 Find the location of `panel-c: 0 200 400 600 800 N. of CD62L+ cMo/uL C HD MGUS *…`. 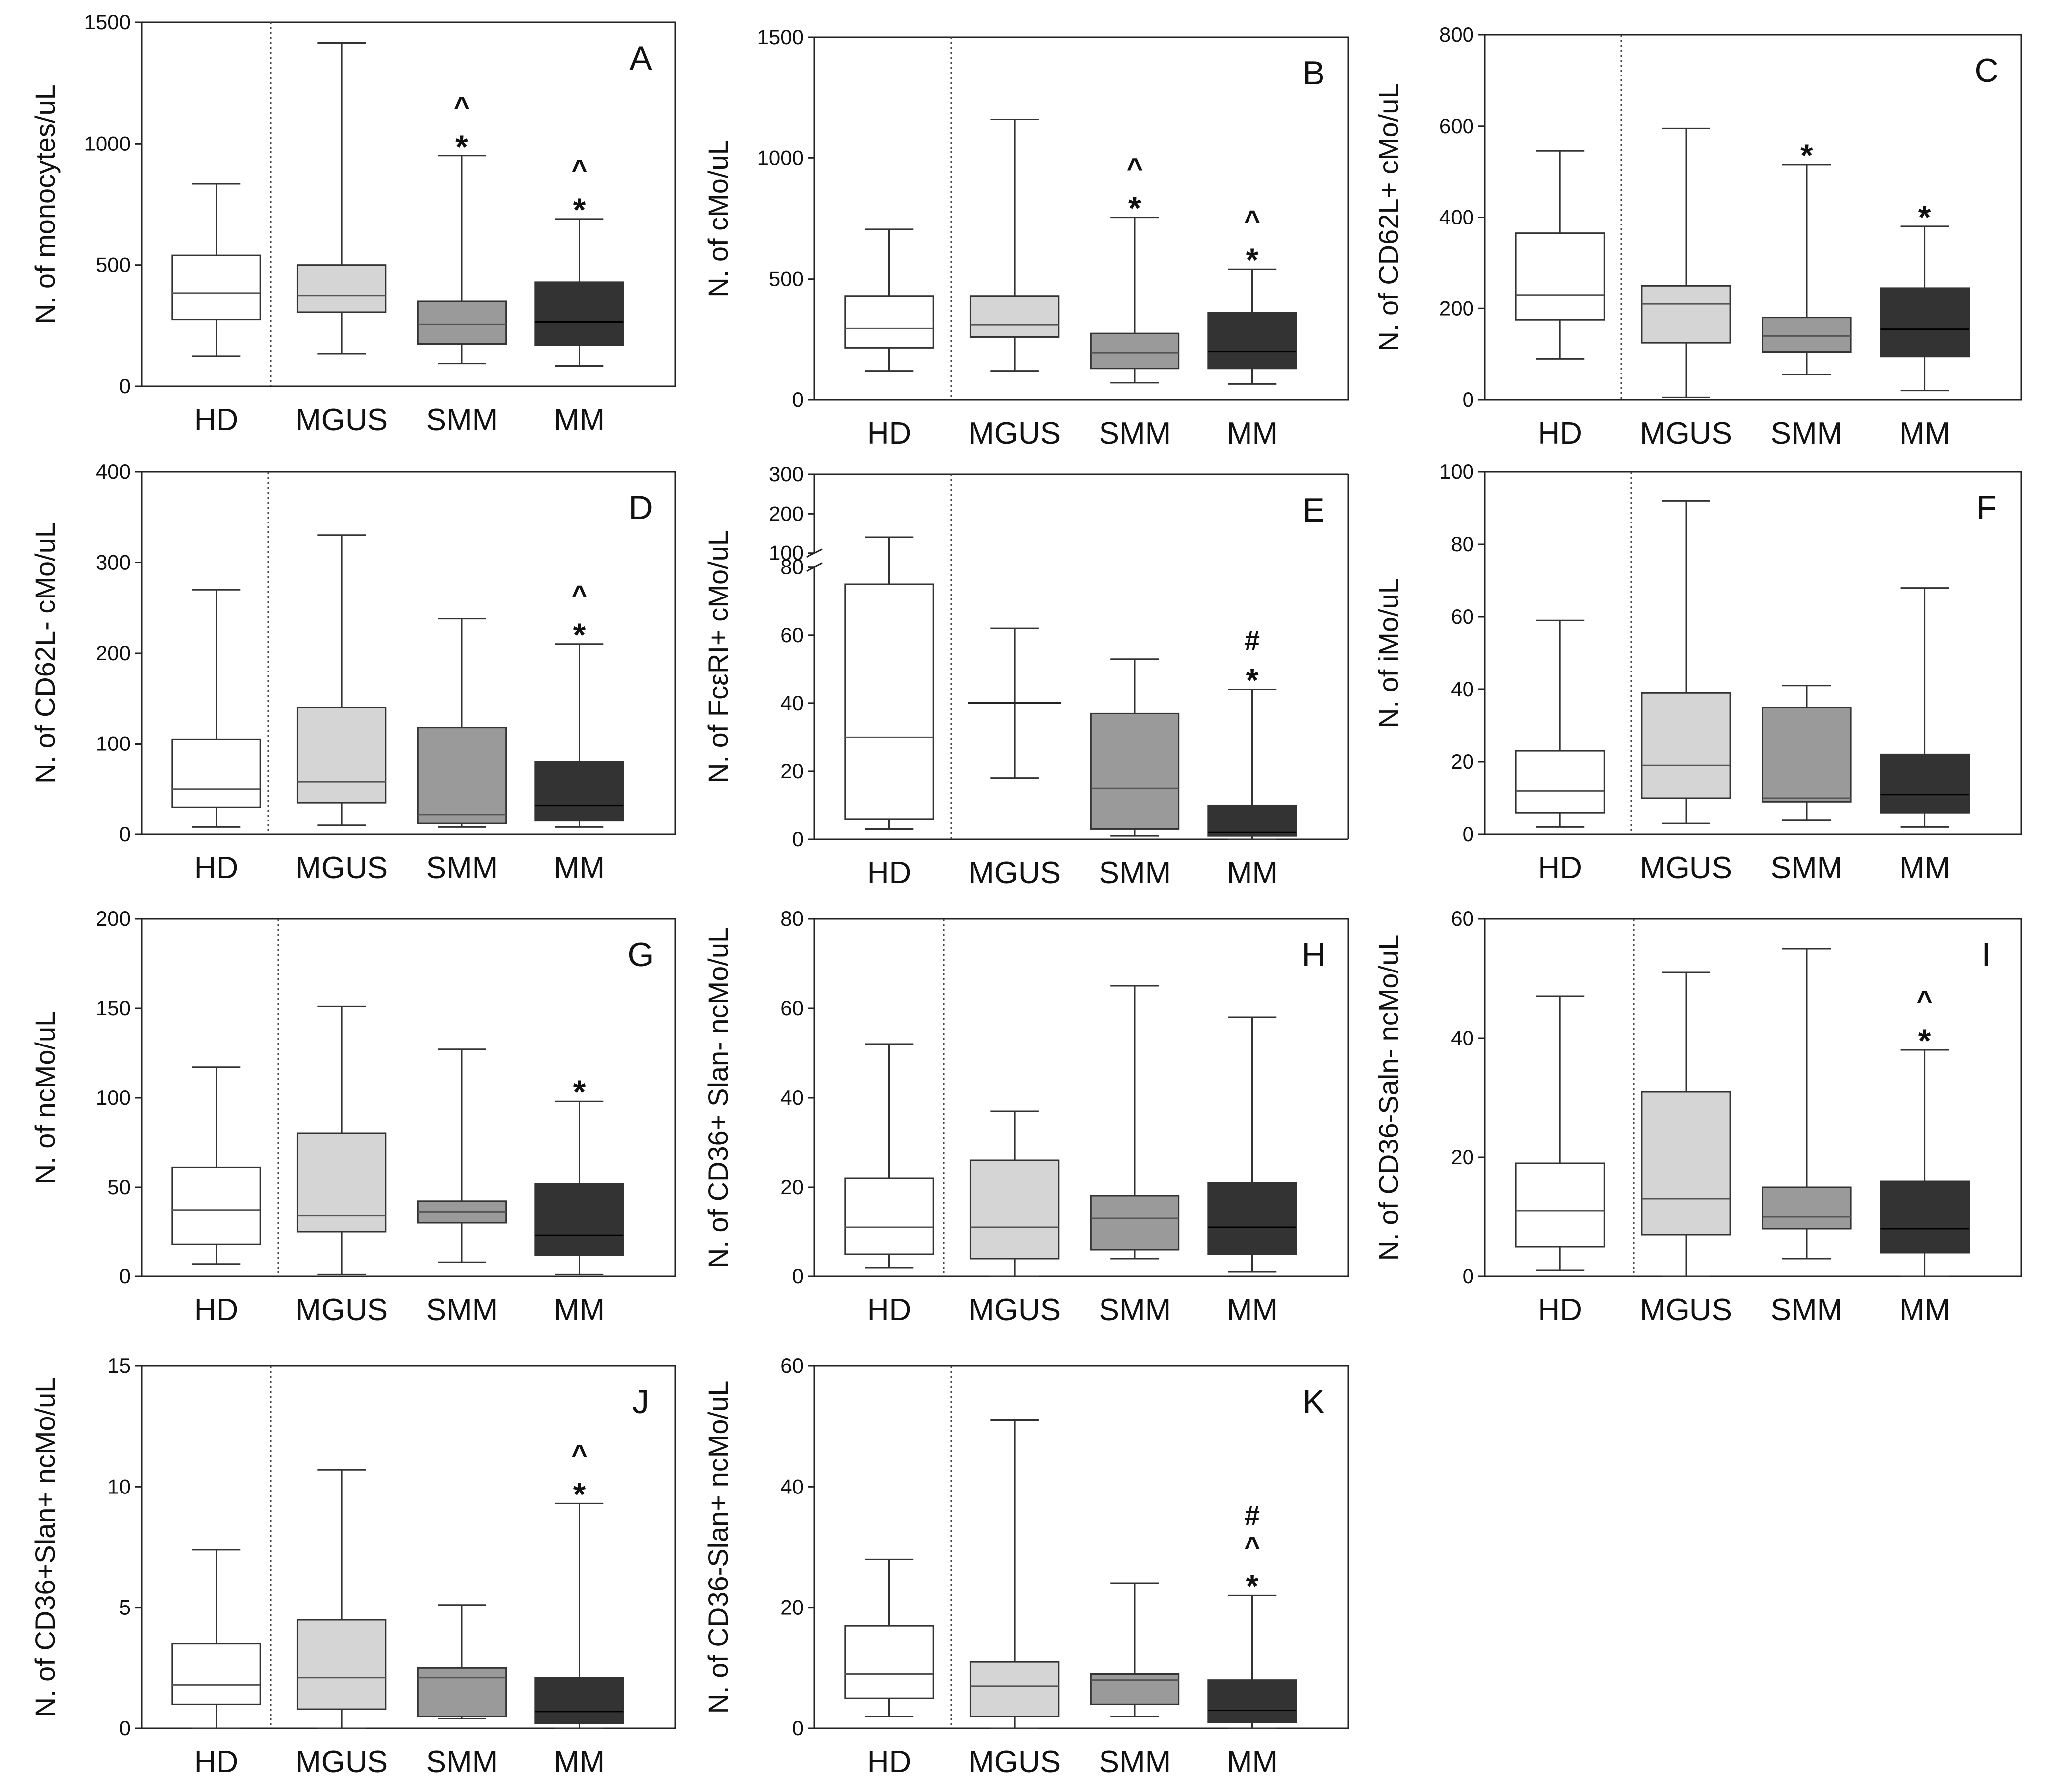

panel-c: 0 200 400 600 800 N. of CD62L+ cMo/uL C HD MGUS *… is located at coordinates (1698, 237).